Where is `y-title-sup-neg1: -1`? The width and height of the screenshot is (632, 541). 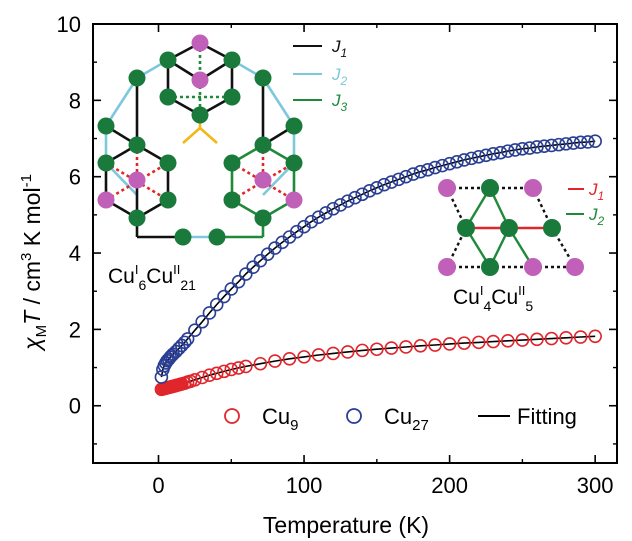 y-title-sup-neg1: -1 is located at coordinates (26, 180).